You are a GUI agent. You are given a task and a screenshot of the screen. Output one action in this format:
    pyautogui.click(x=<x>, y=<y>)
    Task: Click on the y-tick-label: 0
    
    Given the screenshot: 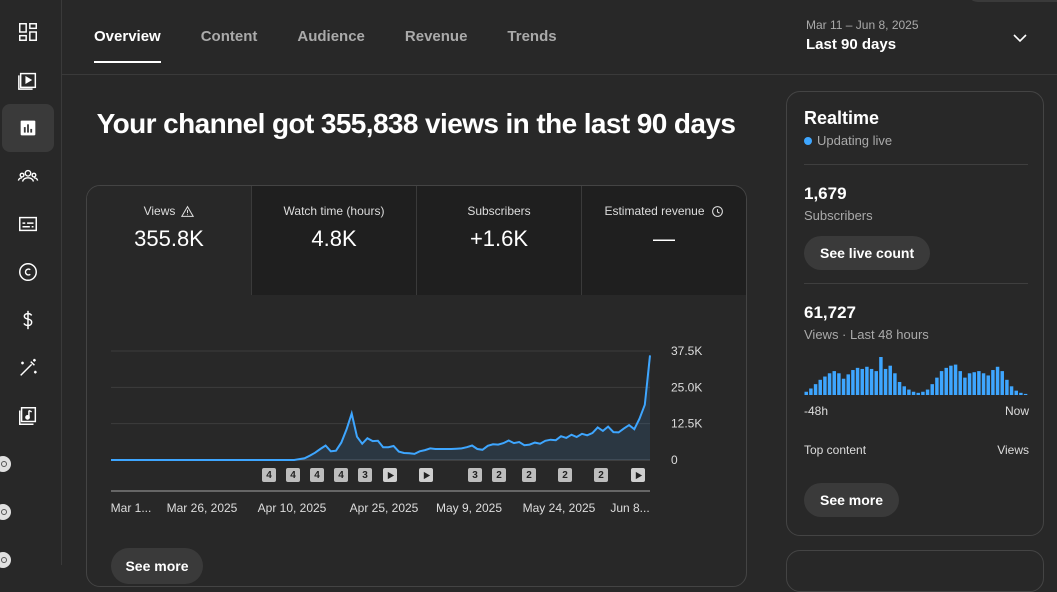 What is the action you would take?
    pyautogui.click(x=674, y=460)
    